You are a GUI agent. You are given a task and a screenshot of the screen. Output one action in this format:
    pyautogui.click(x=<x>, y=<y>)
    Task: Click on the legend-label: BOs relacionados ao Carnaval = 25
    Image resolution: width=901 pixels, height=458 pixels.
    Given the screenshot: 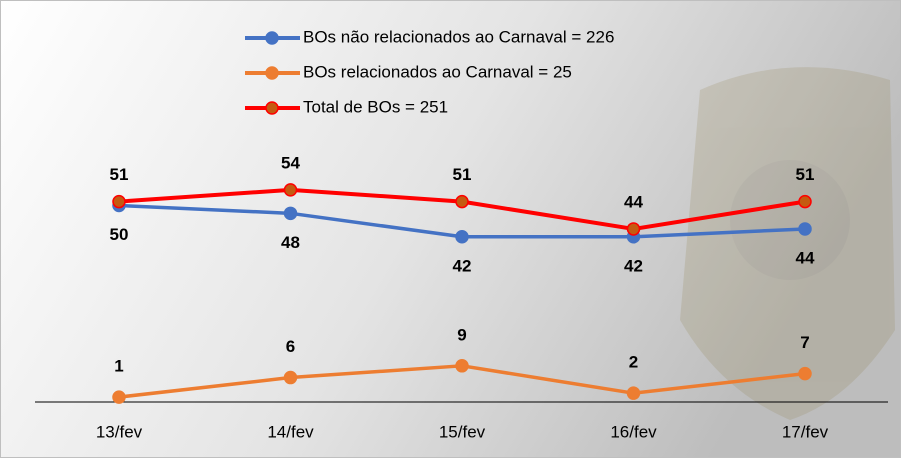 What is the action you would take?
    pyautogui.click(x=437, y=71)
    